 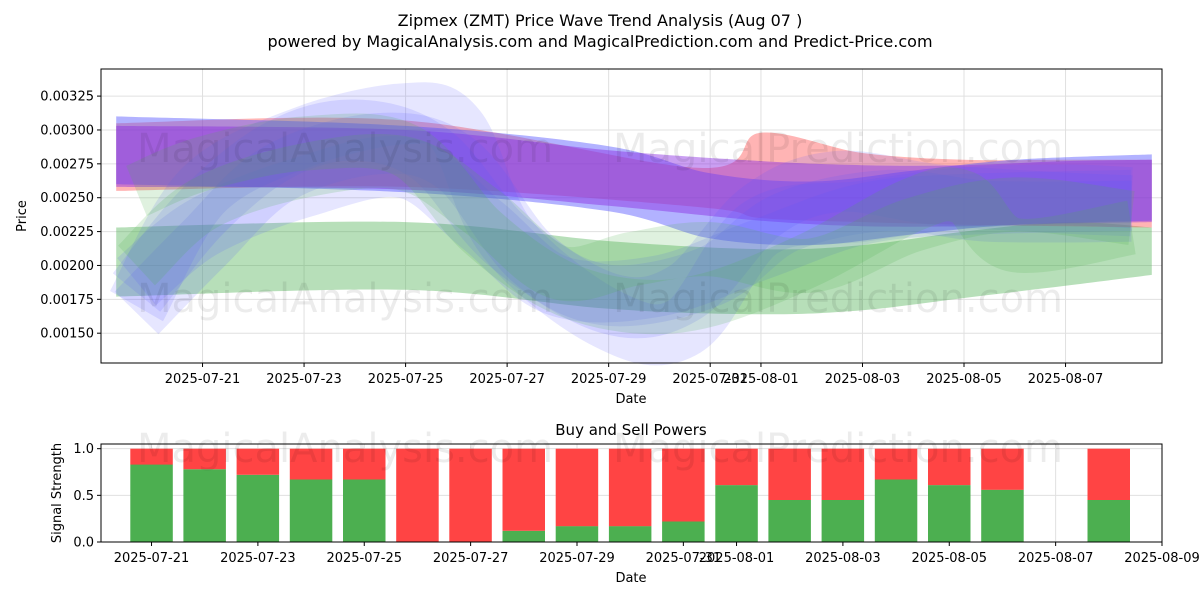 I want to click on price-x-tick-label: 2025-08-03, so click(x=863, y=379).